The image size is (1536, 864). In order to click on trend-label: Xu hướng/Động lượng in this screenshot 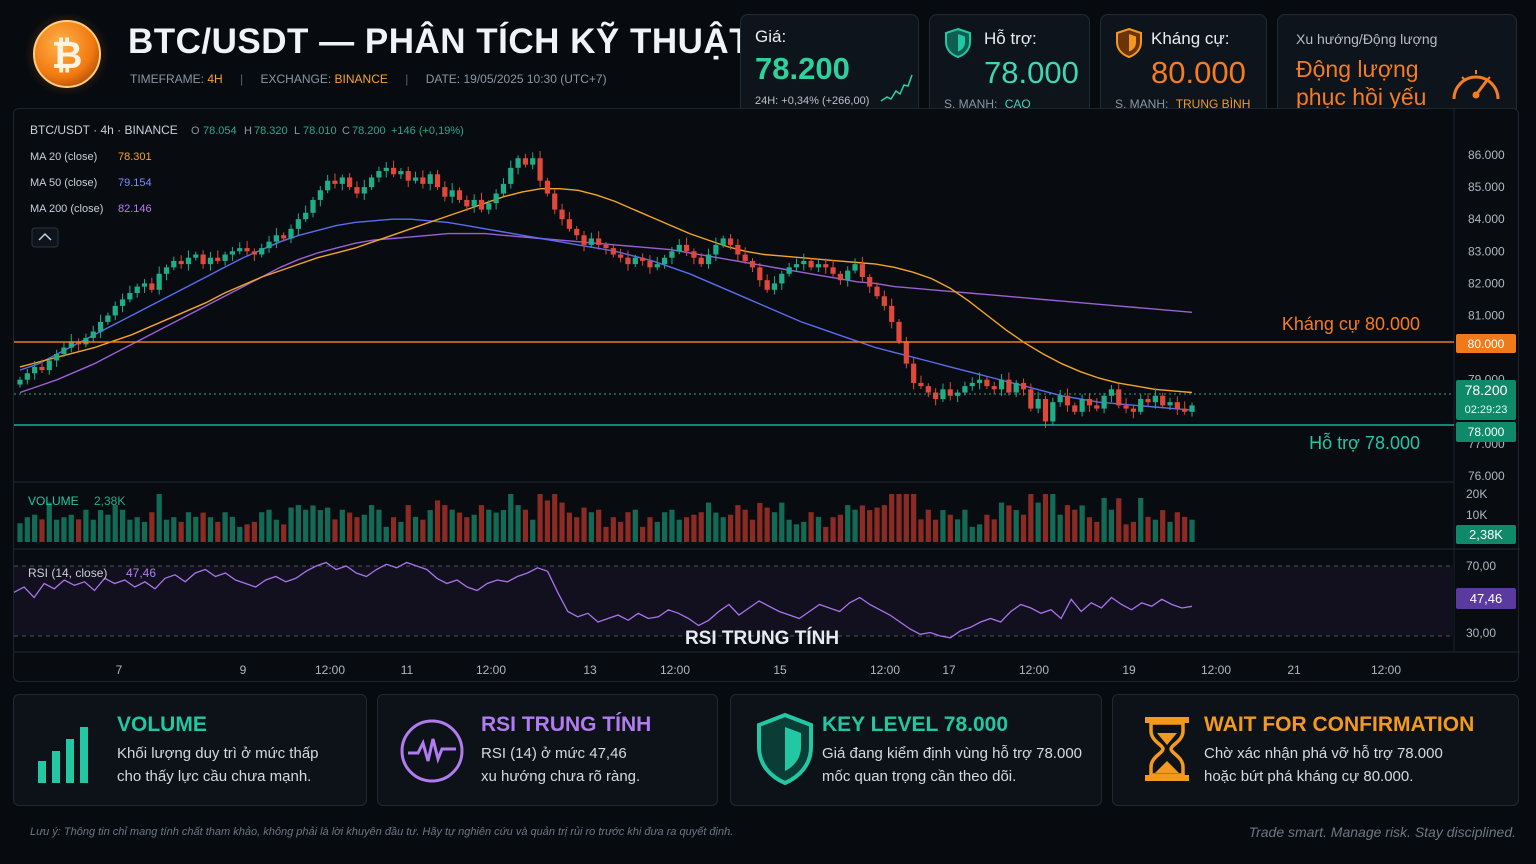, I will do `click(1367, 39)`.